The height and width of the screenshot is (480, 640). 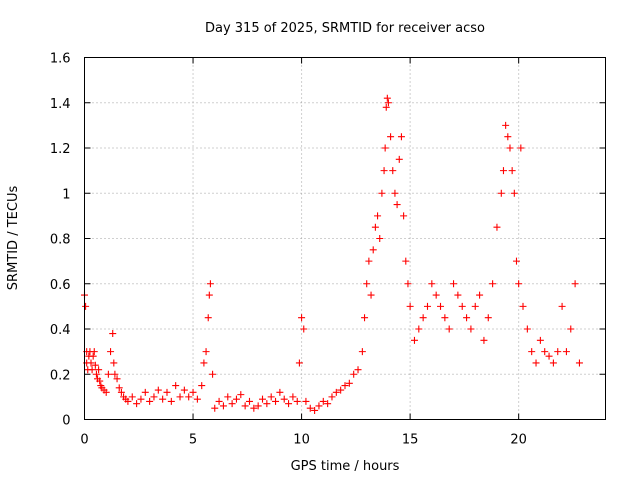 What do you see at coordinates (410, 440) in the screenshot?
I see `x-tick-label: 15` at bounding box center [410, 440].